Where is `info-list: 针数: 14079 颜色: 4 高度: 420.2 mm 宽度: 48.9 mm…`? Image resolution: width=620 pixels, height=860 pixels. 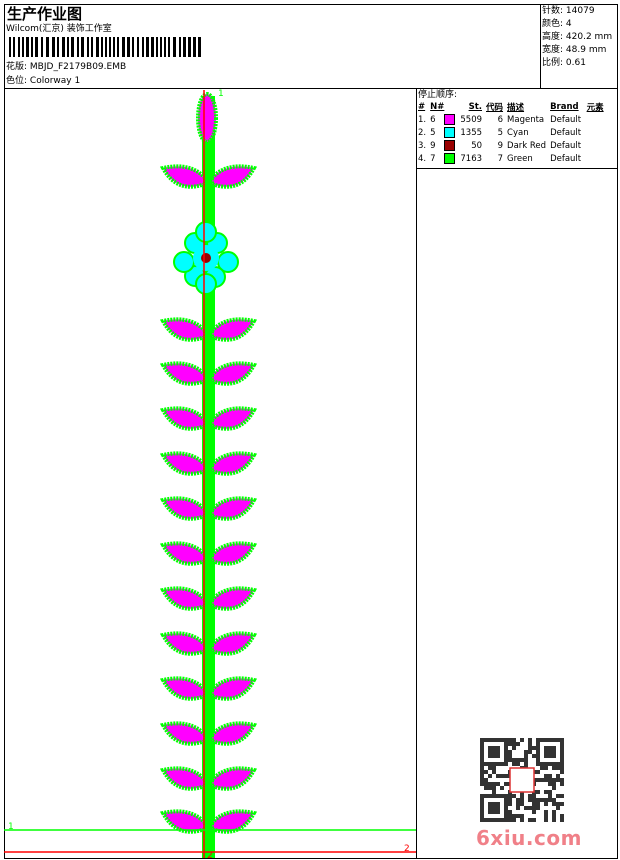
info-list: 针数: 14079 颜色: 4 高度: 420.2 mm 宽度: 48.9 mm… is located at coordinates (577, 37).